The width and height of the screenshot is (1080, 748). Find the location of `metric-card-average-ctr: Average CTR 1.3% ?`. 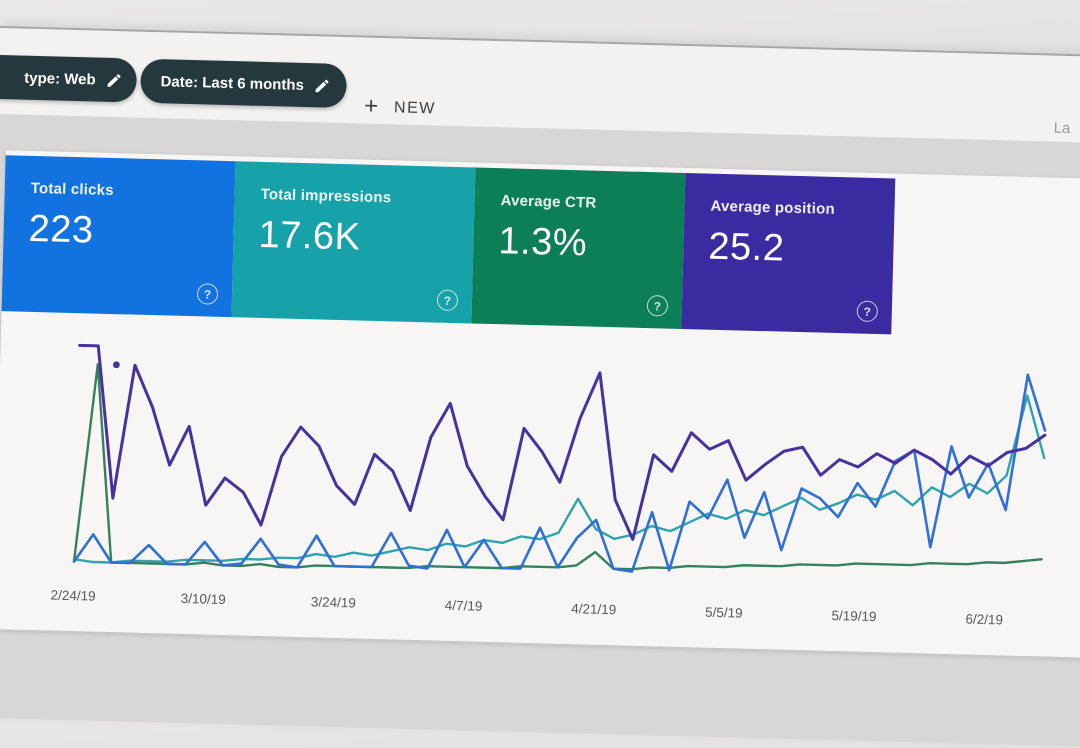

metric-card-average-ctr: Average CTR 1.3% ? is located at coordinates (578, 248).